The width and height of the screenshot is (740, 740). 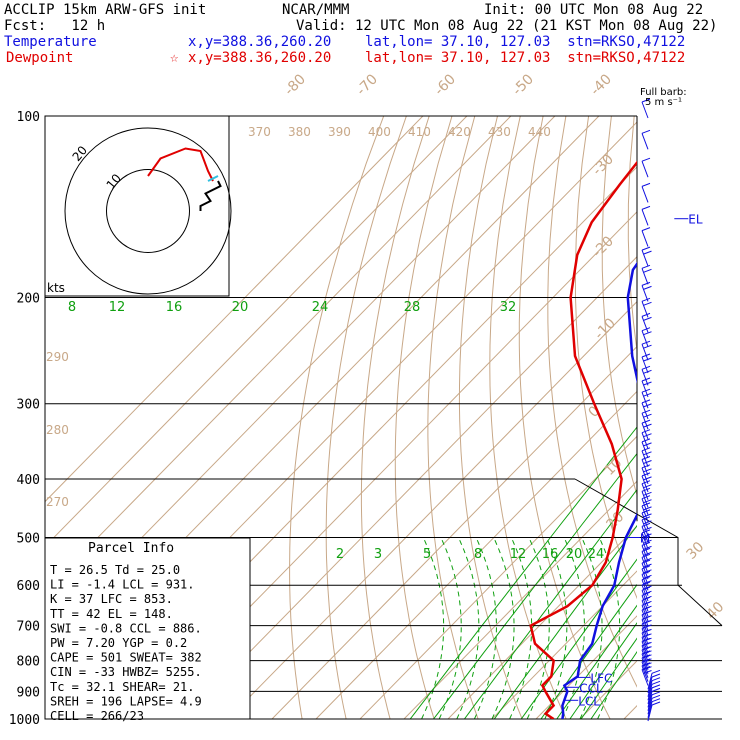 I want to click on isotherm-label: -50, so click(x=523, y=84).